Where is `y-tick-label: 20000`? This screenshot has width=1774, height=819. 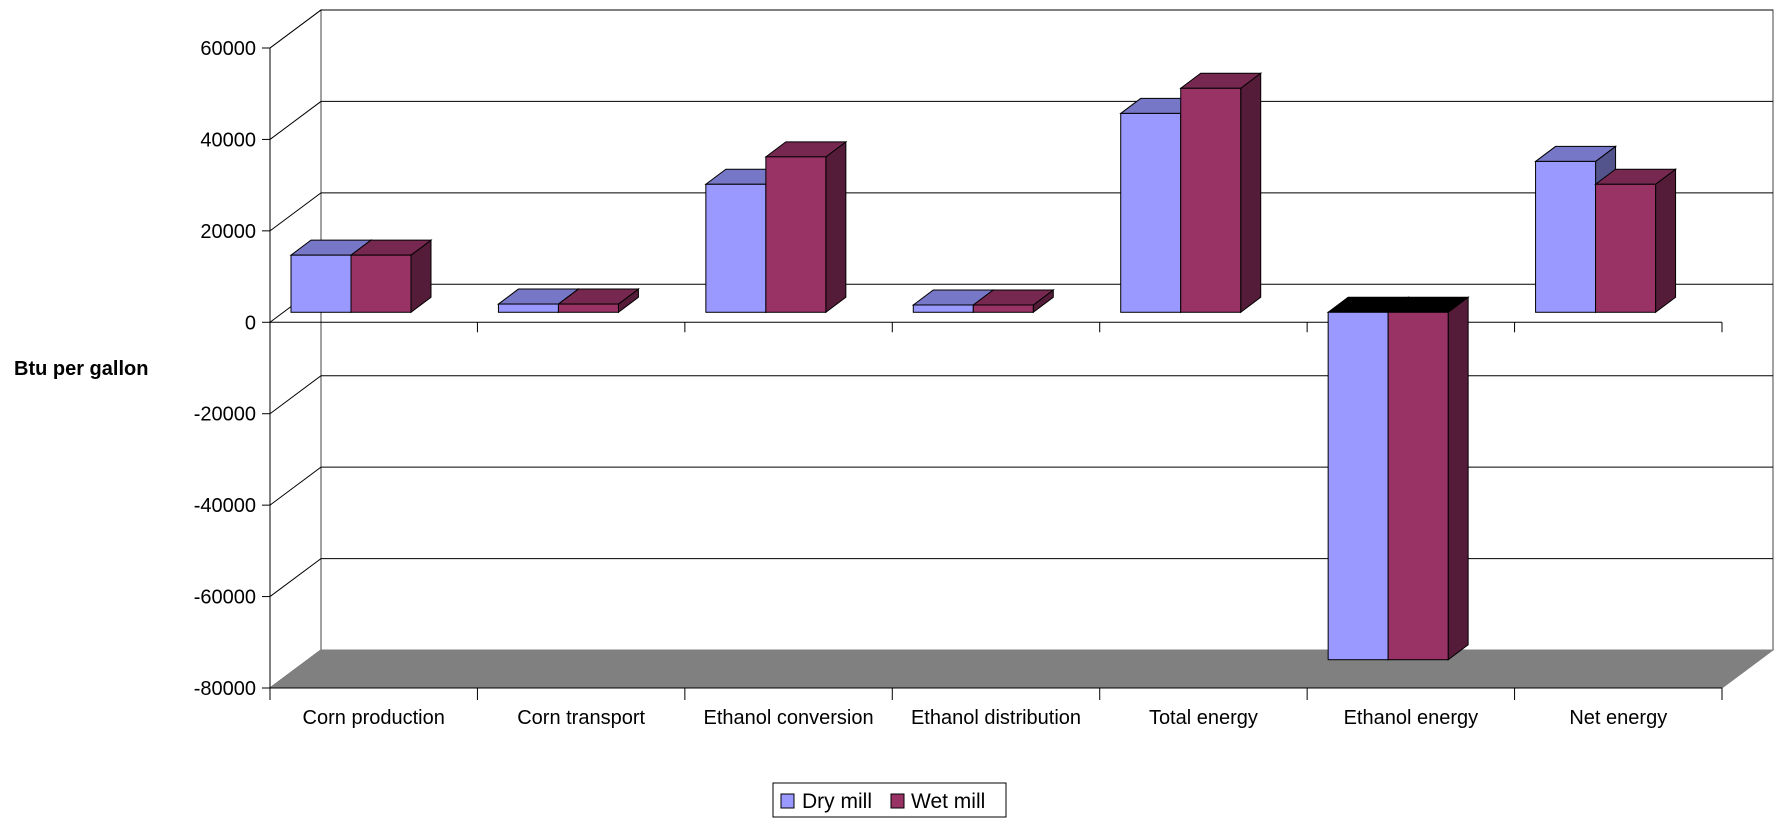 y-tick-label: 20000 is located at coordinates (228, 232).